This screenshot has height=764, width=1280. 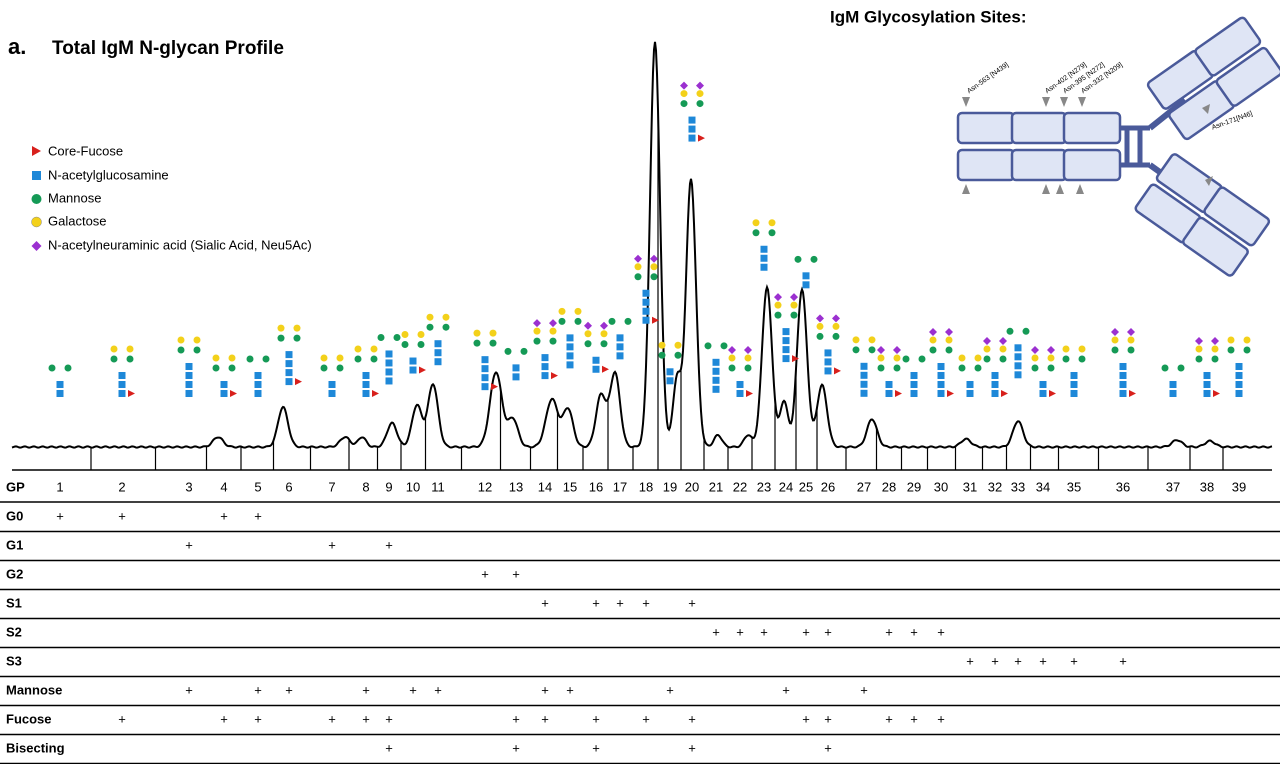 What do you see at coordinates (864, 486) in the screenshot?
I see `gp-label: 27` at bounding box center [864, 486].